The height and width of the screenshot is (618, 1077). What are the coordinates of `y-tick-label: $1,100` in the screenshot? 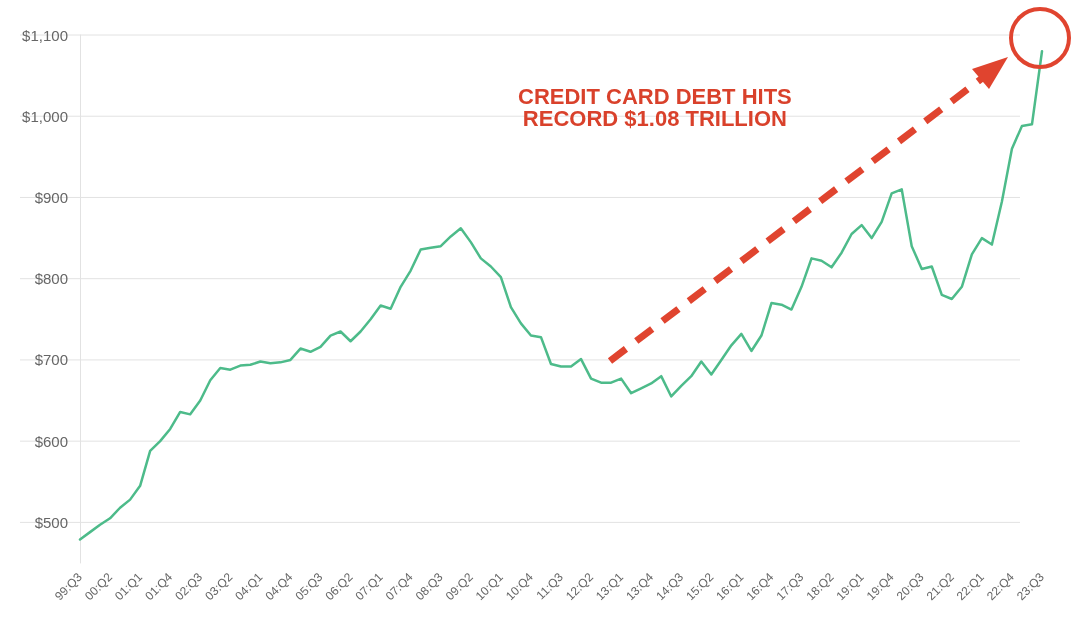 It's located at (45, 35).